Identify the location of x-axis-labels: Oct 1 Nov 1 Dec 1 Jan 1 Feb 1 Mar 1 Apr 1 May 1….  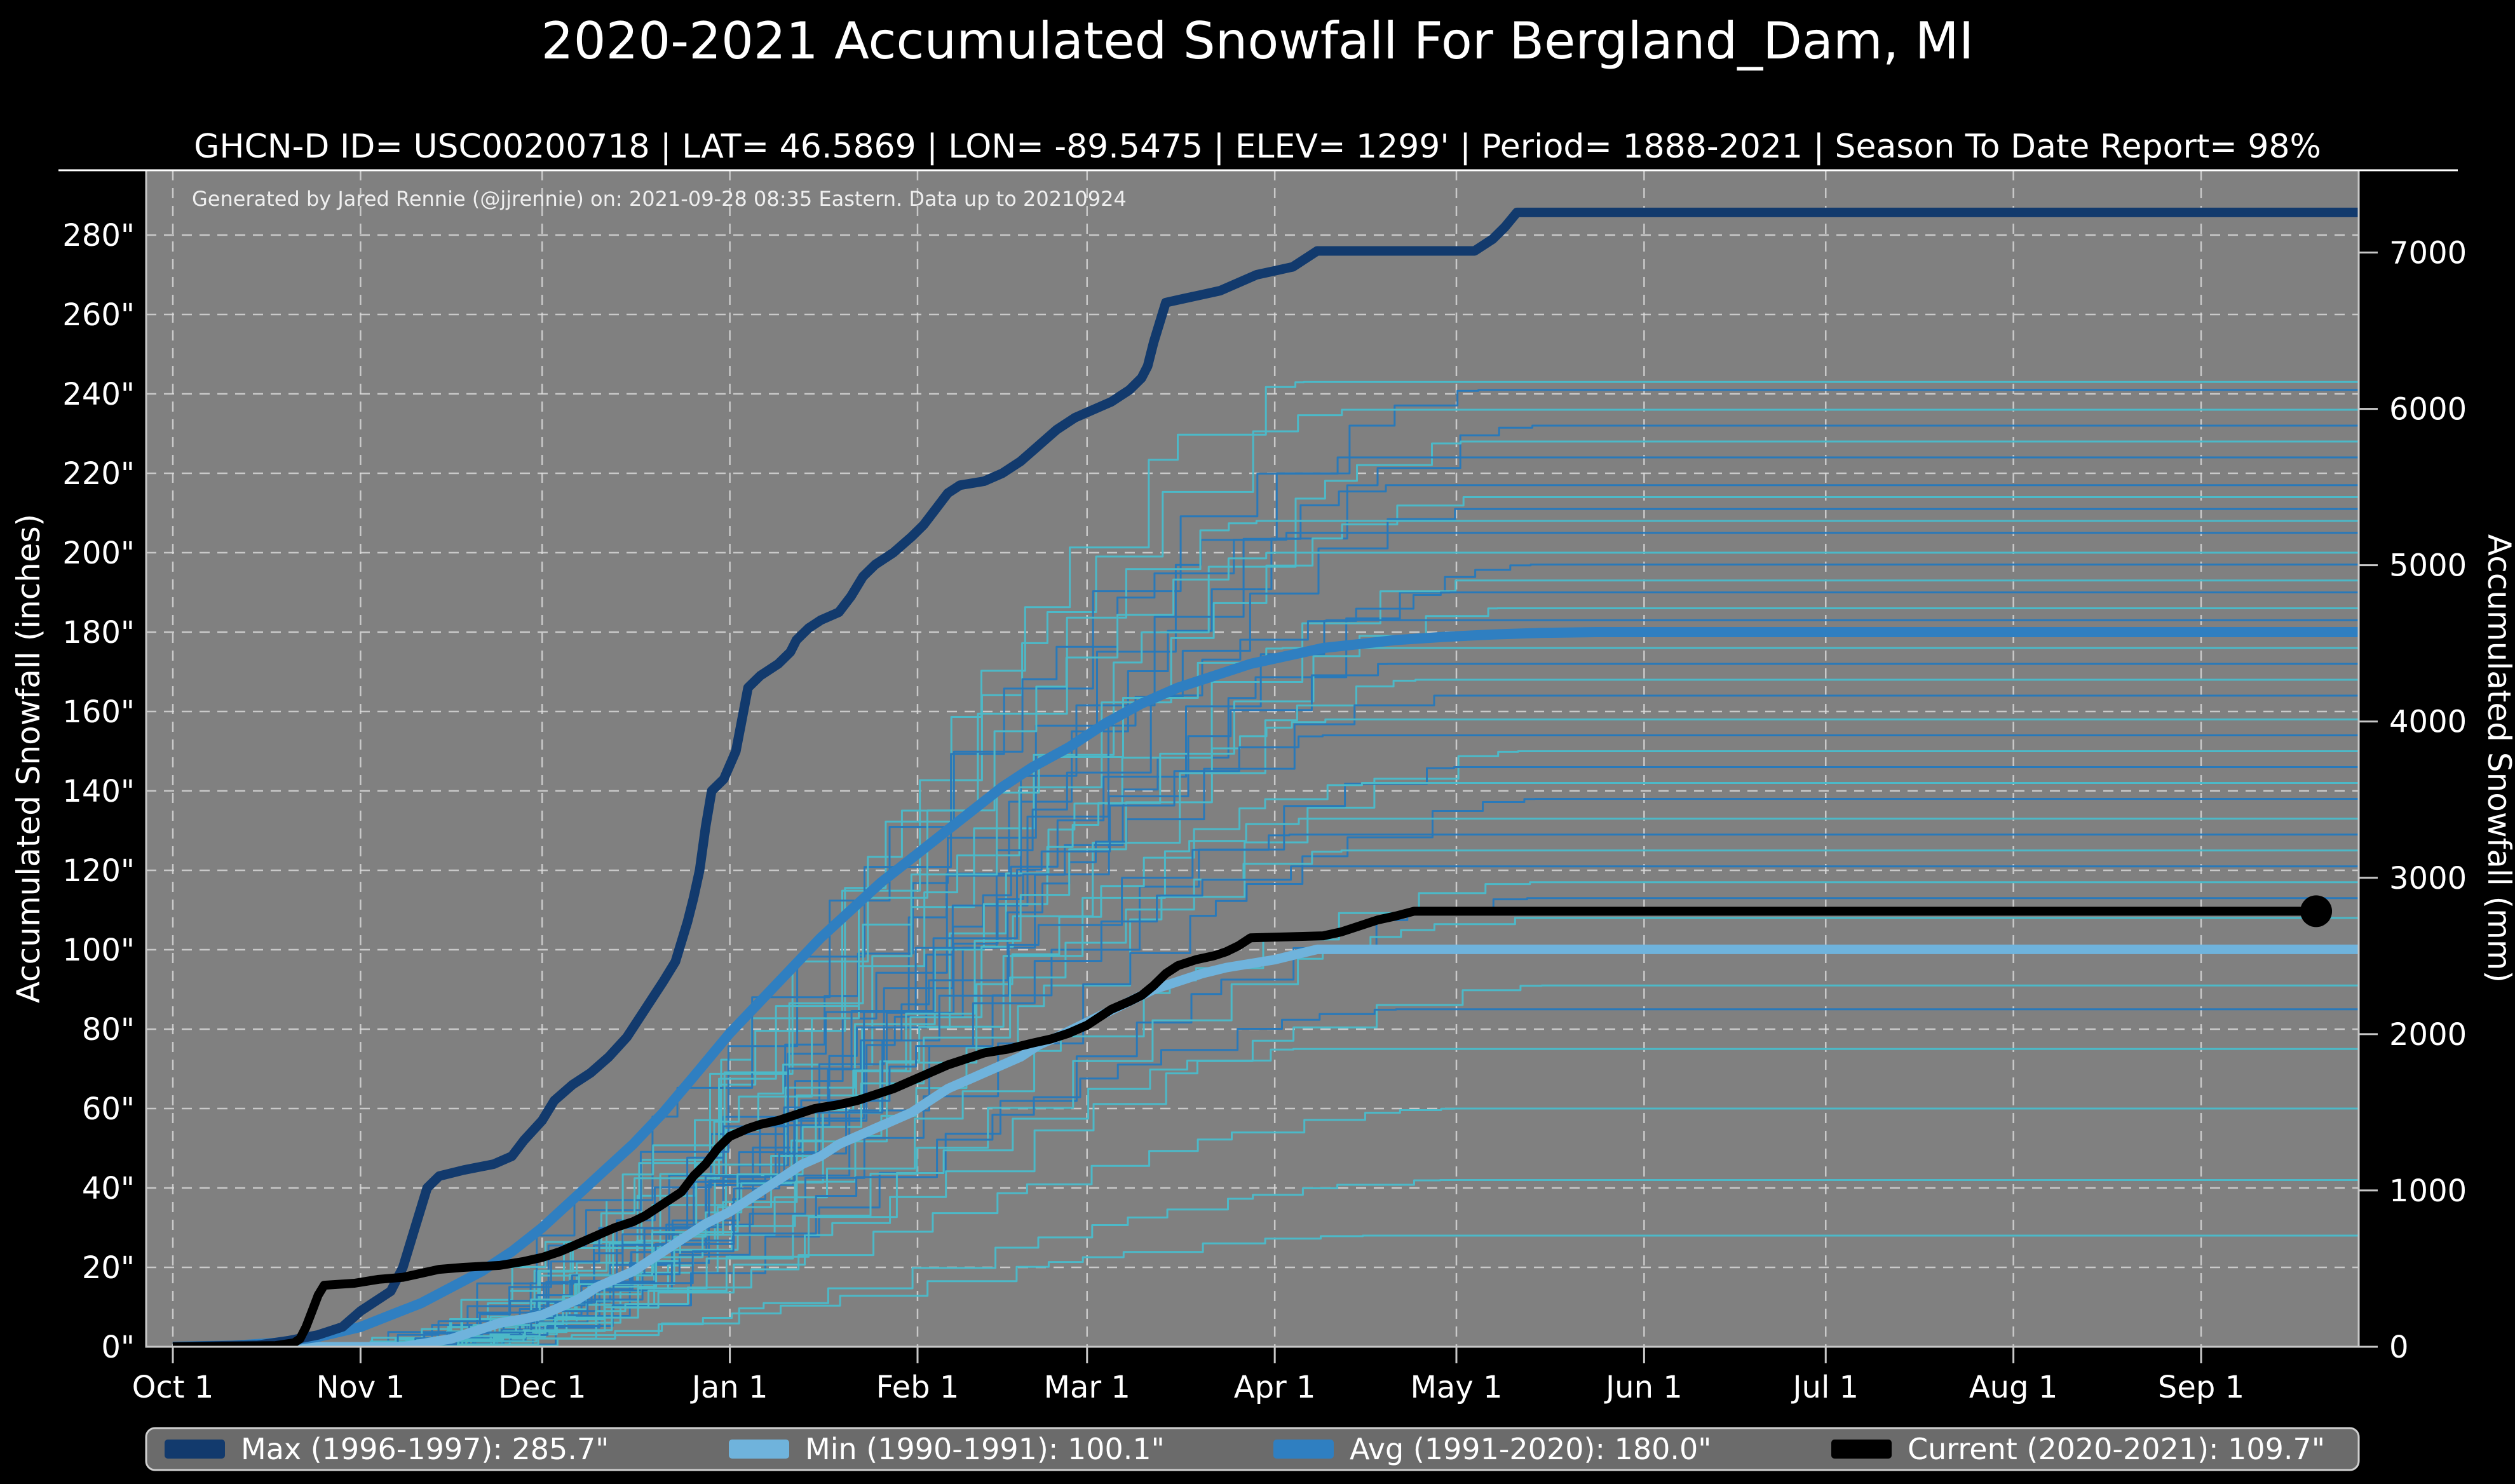
(1188, 1376).